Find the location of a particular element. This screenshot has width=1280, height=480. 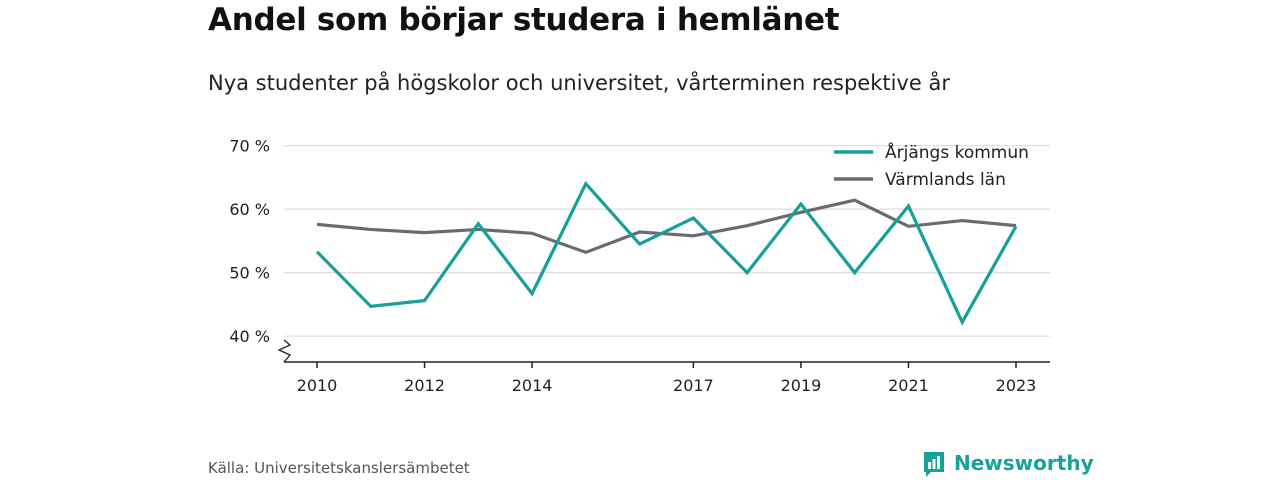

axes is located at coordinates (663, 351).